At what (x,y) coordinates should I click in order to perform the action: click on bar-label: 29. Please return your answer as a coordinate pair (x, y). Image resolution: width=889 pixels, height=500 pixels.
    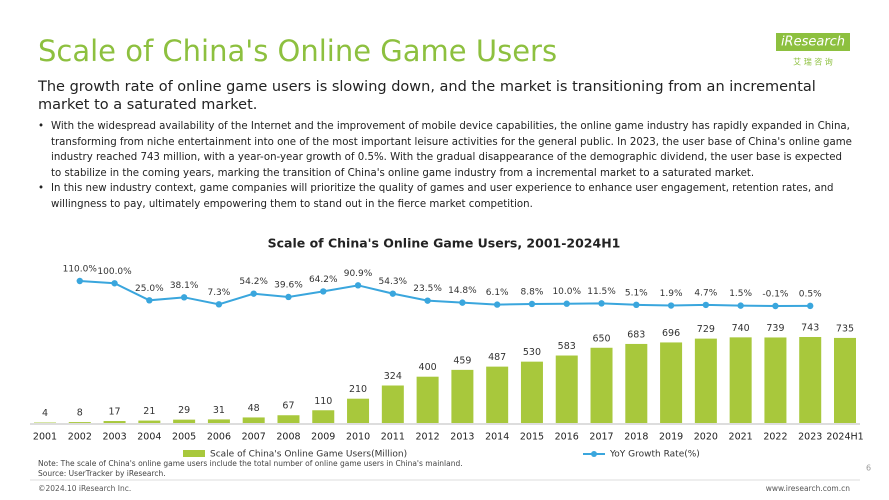
    Looking at the image, I should click on (184, 410).